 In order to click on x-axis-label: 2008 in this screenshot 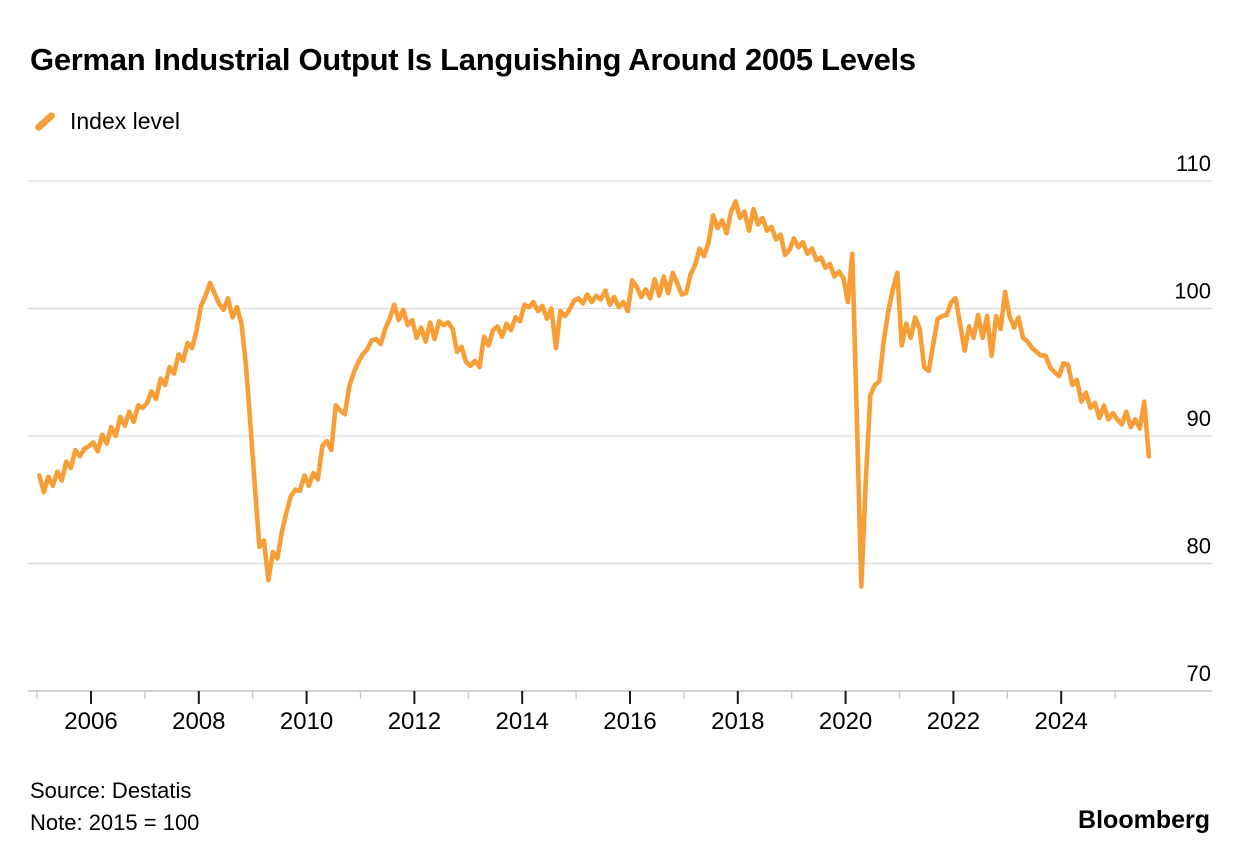, I will do `click(198, 721)`.